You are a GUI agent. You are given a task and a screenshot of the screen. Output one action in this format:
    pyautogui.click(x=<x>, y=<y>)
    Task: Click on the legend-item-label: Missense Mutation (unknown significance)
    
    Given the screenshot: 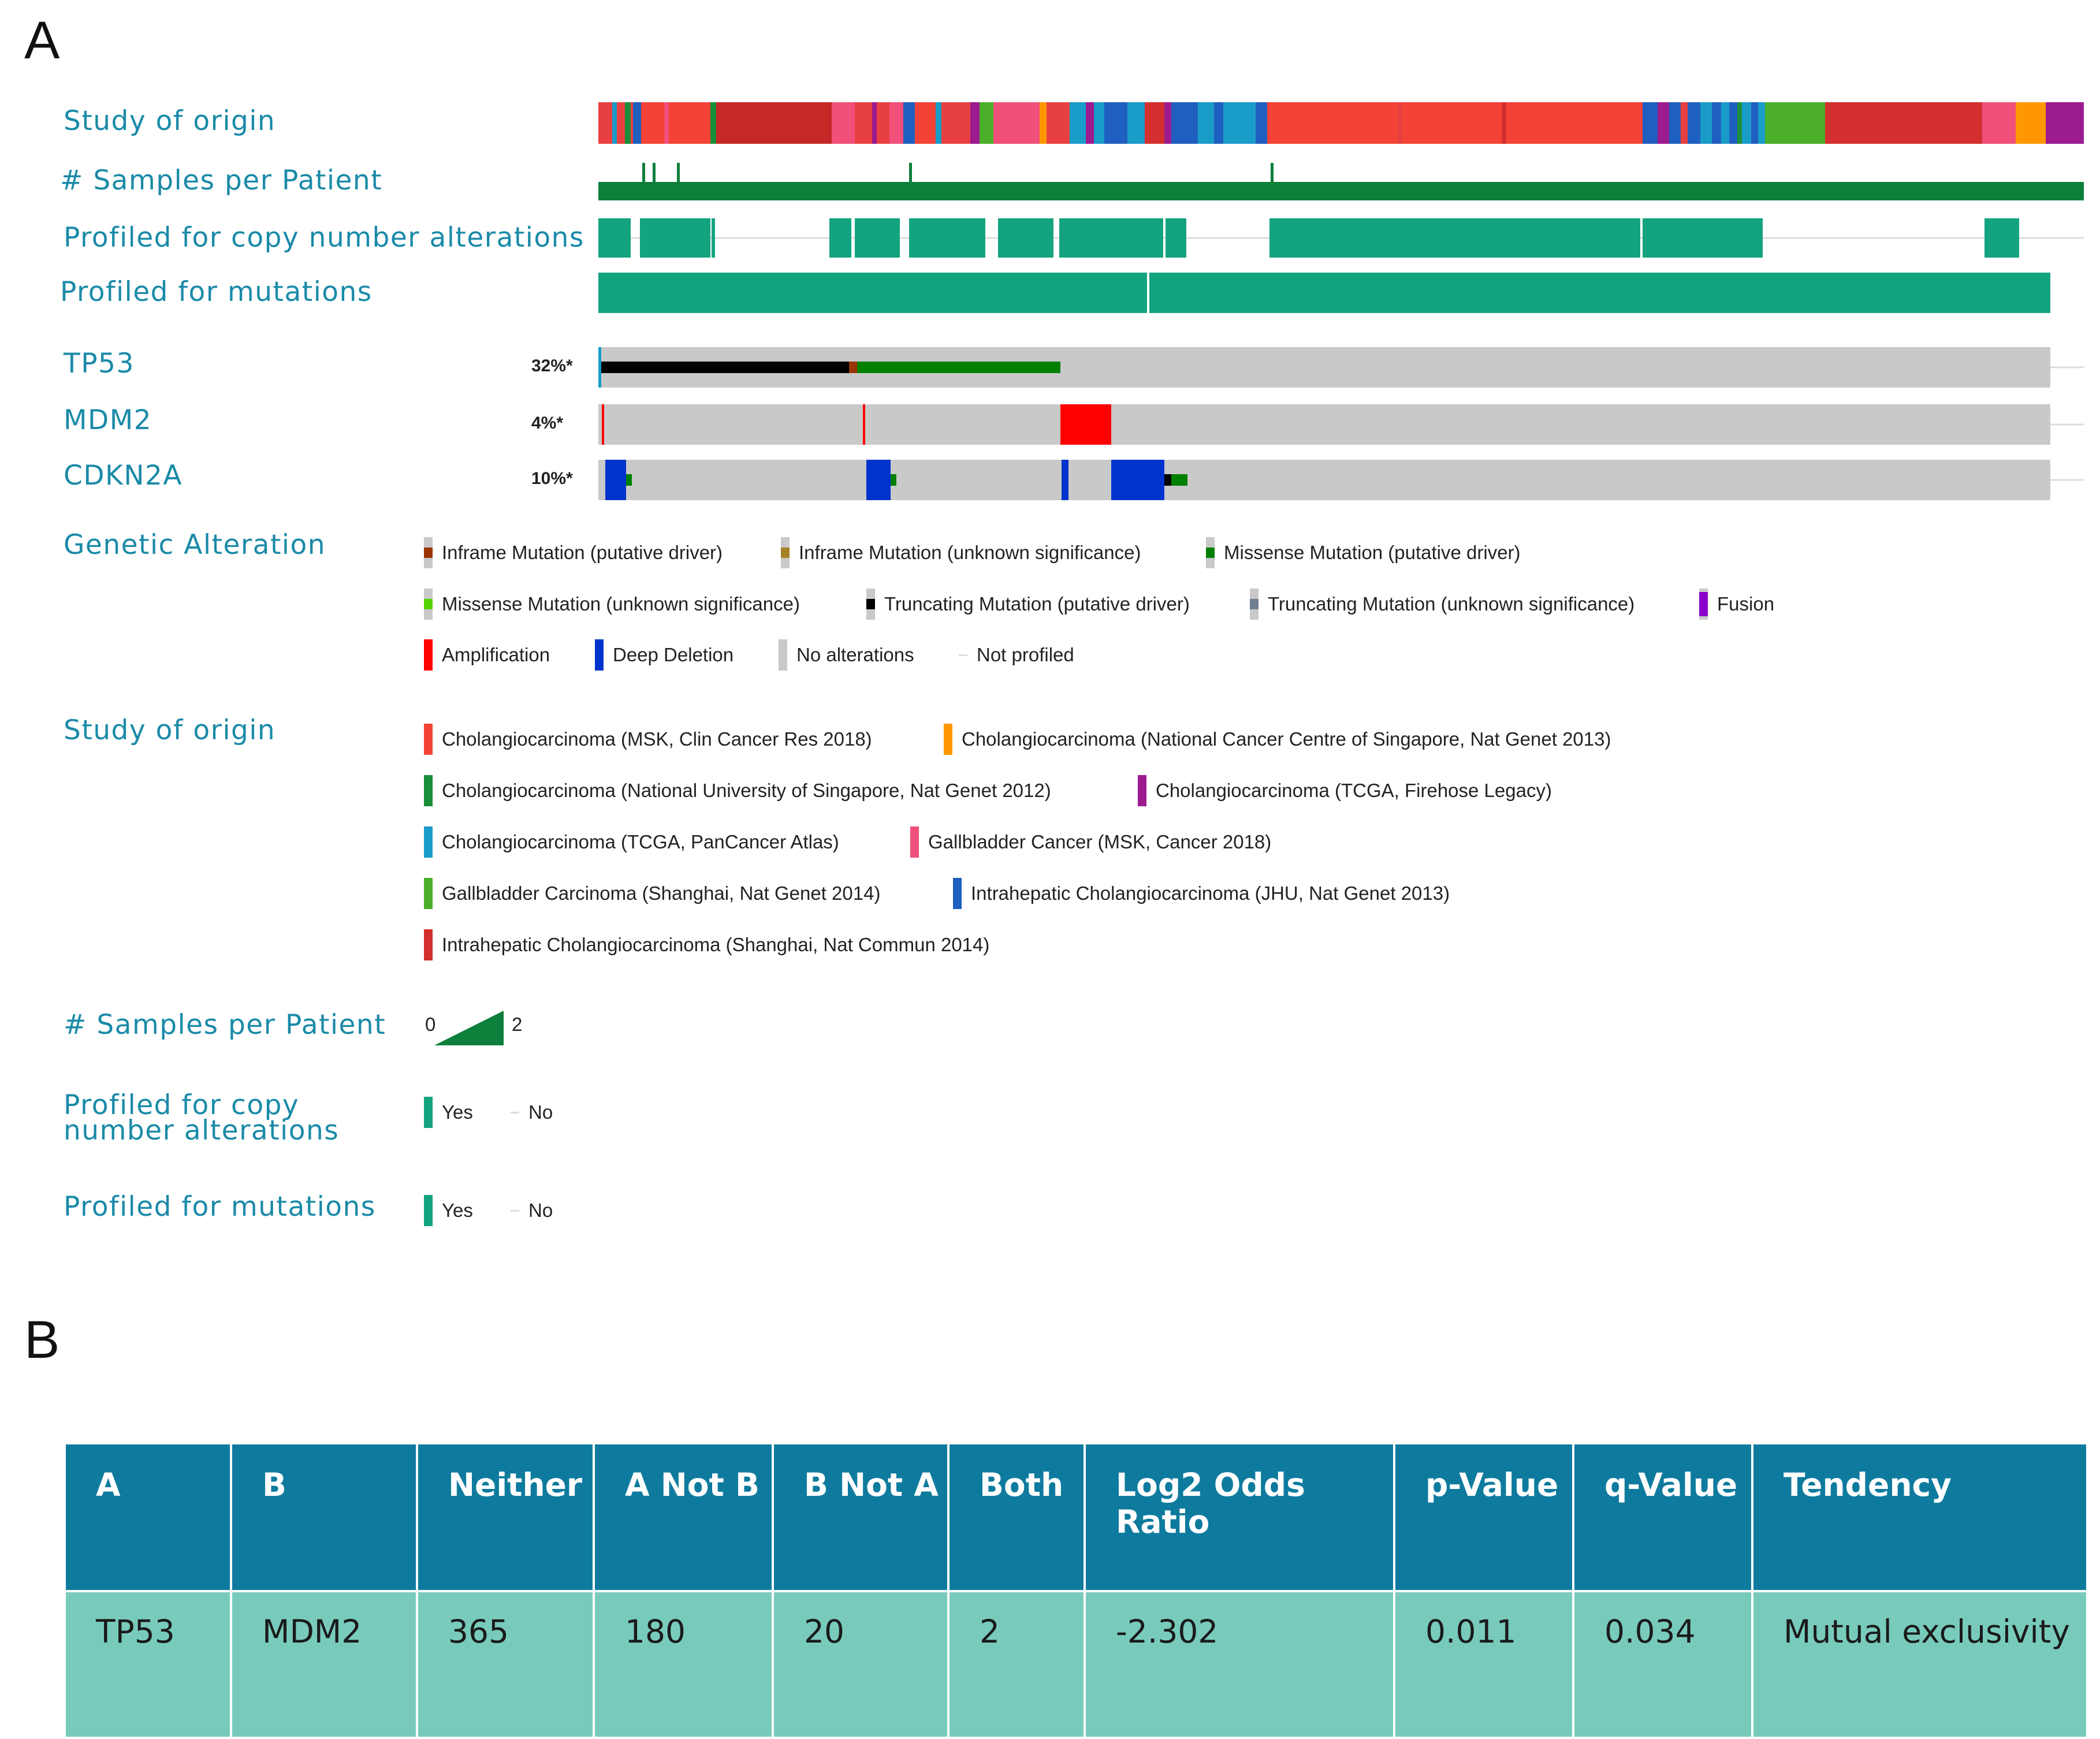 What is the action you would take?
    pyautogui.click(x=621, y=604)
    